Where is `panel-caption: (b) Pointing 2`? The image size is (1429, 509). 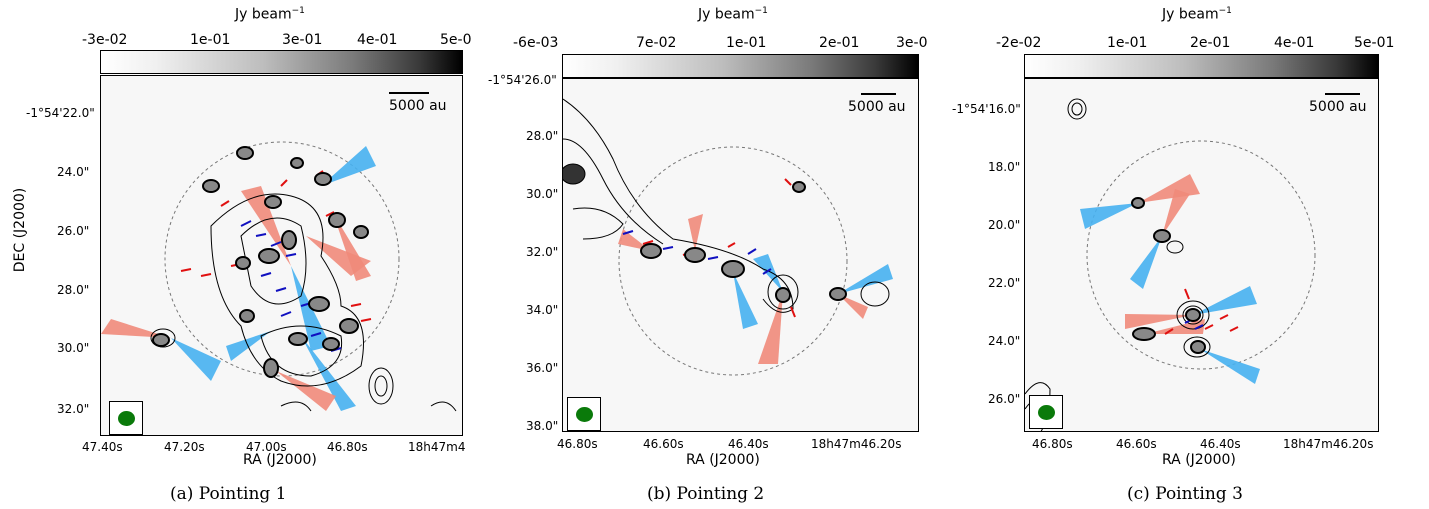 panel-caption: (b) Pointing 2 is located at coordinates (706, 494).